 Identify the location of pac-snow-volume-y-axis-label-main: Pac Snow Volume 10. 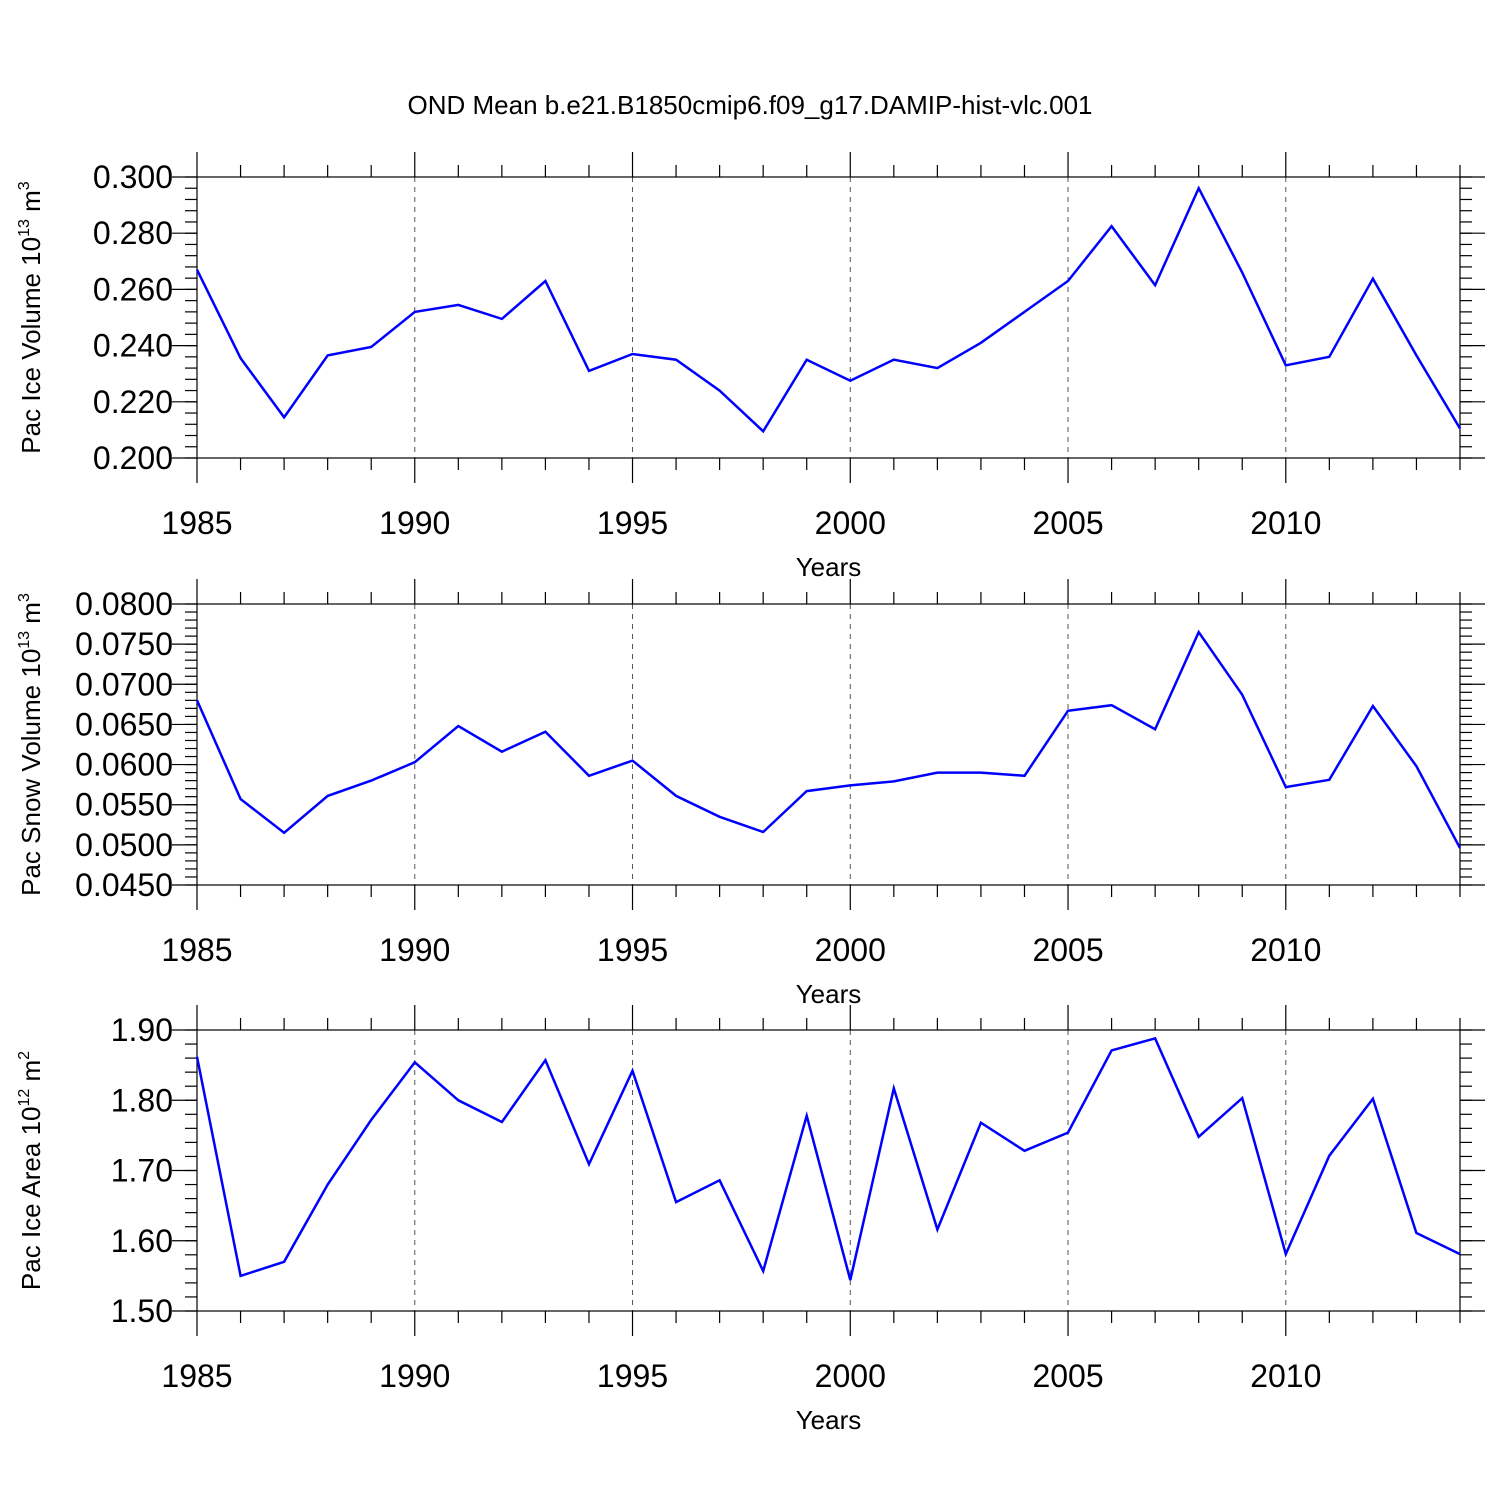
(31, 772).